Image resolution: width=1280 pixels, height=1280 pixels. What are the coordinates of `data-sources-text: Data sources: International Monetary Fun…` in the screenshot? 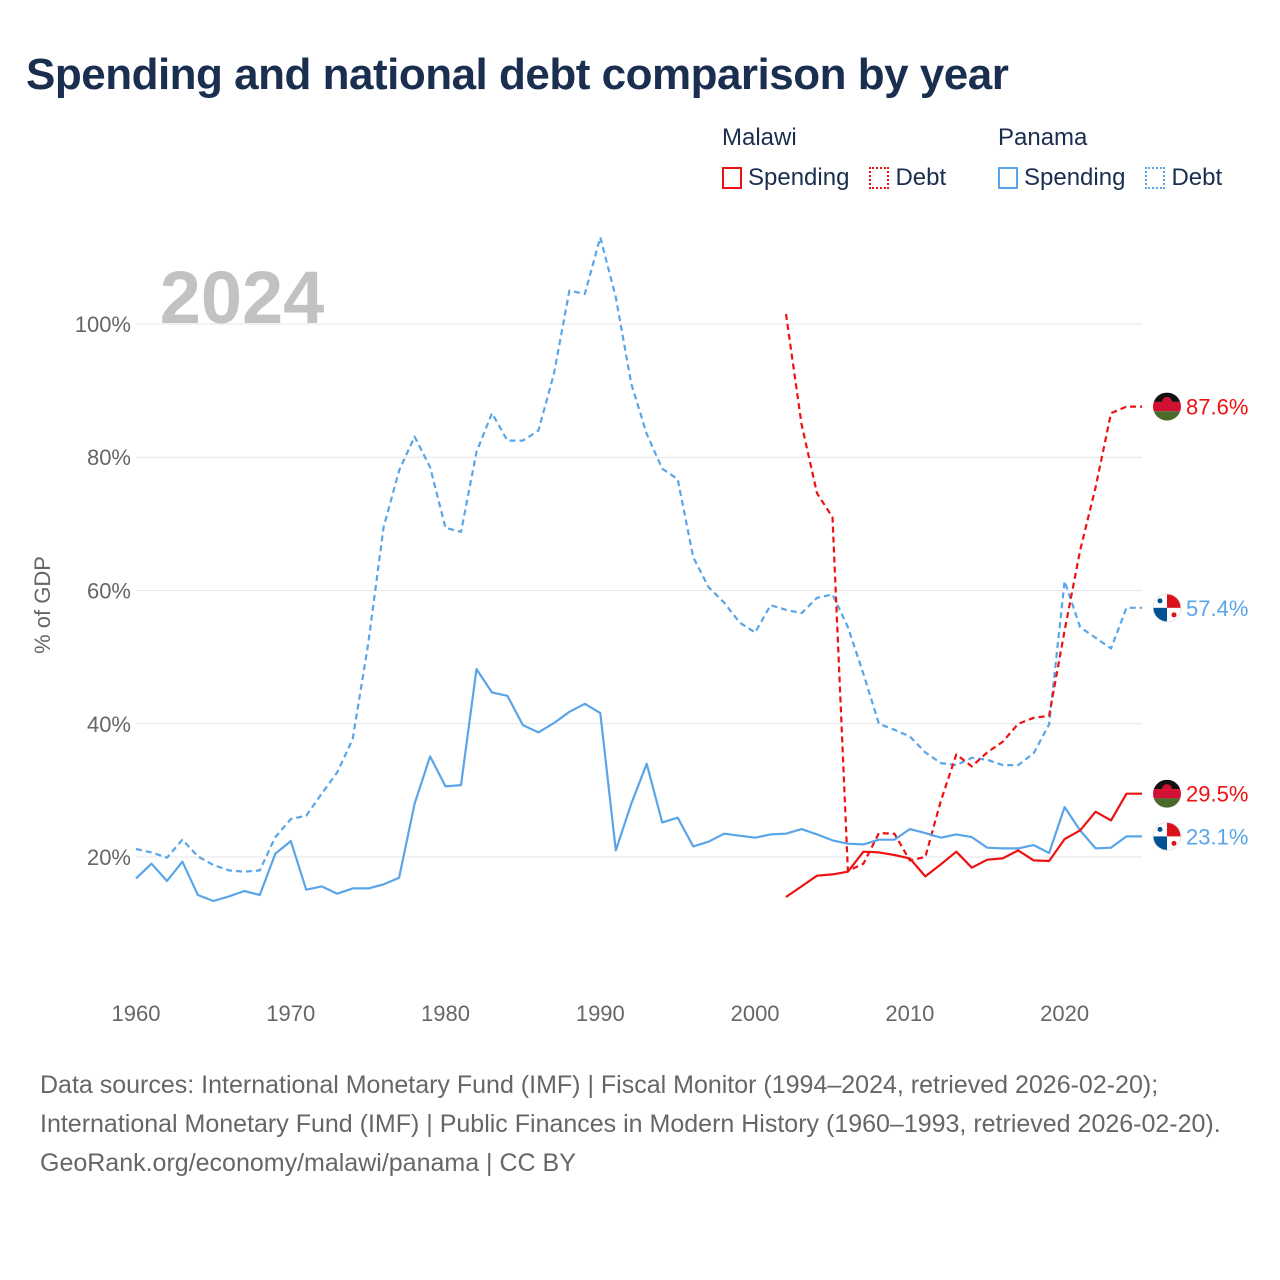 It's located at (630, 1104).